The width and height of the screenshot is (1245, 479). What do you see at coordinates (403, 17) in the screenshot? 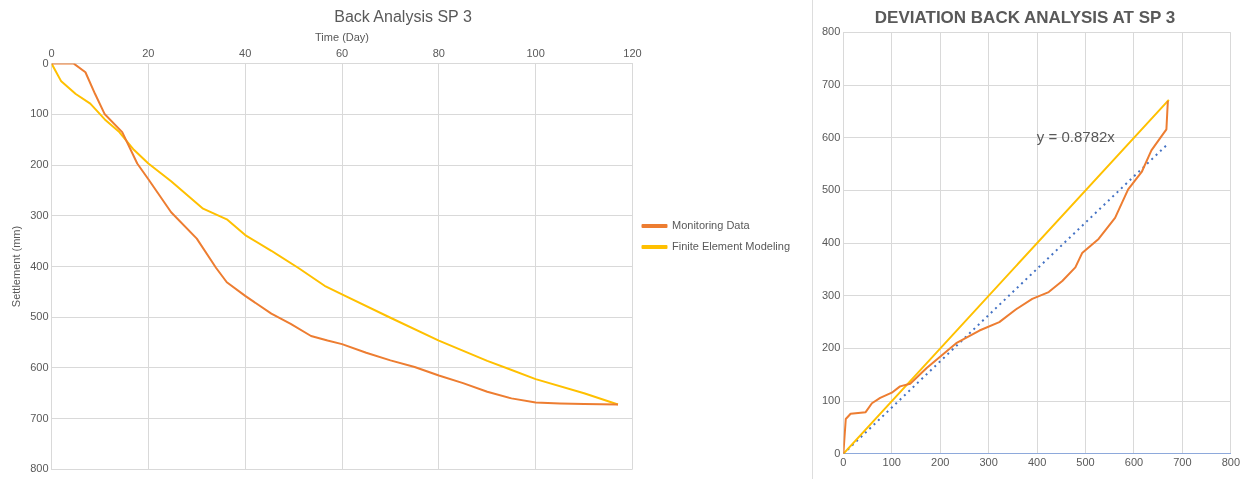
I see `chart-title: Back Analysis SP 3` at bounding box center [403, 17].